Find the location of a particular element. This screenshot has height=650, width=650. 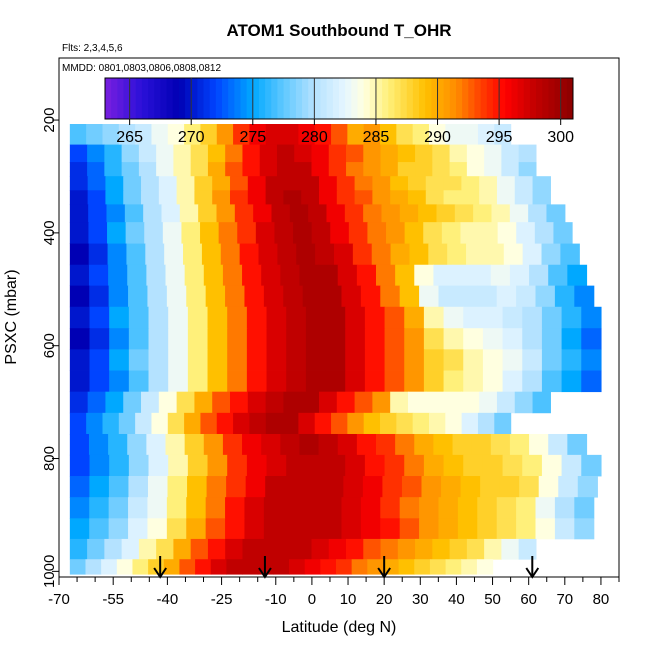

x-tick-label: -10 is located at coordinates (276, 599).